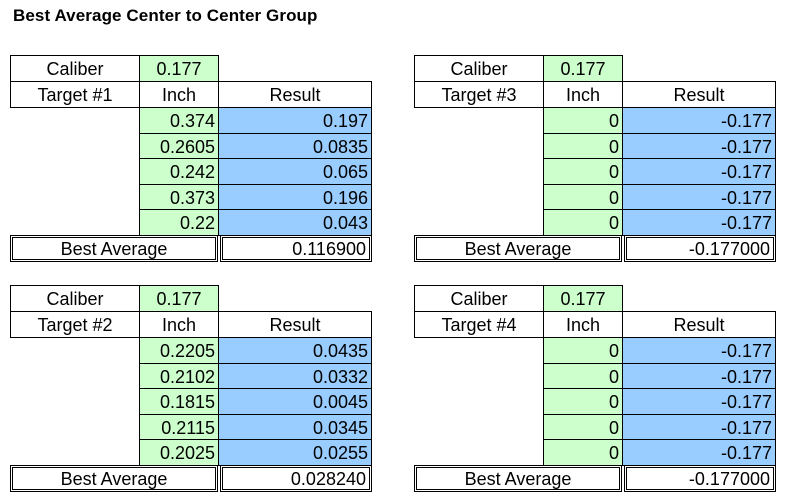 This screenshot has height=500, width=792. I want to click on best-average-value: 0.116900, so click(296, 248).